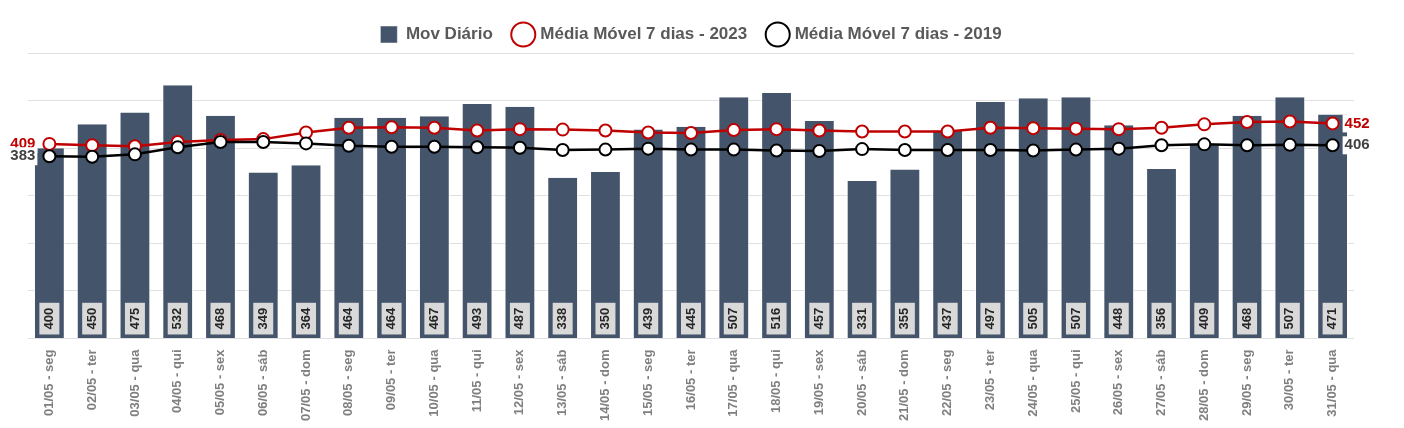  What do you see at coordinates (947, 382) in the screenshot?
I see `x-tick-label: 22/05 - seg` at bounding box center [947, 382].